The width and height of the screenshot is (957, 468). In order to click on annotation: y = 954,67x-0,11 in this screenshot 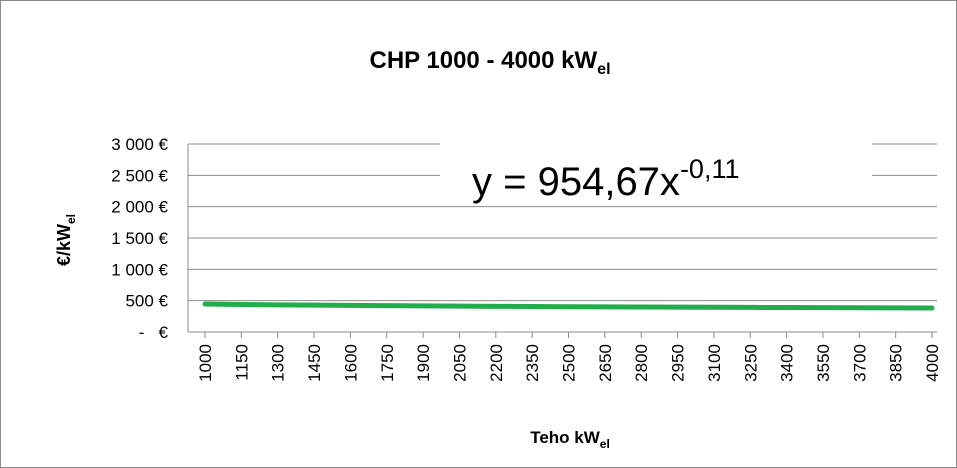, I will do `click(605, 179)`.